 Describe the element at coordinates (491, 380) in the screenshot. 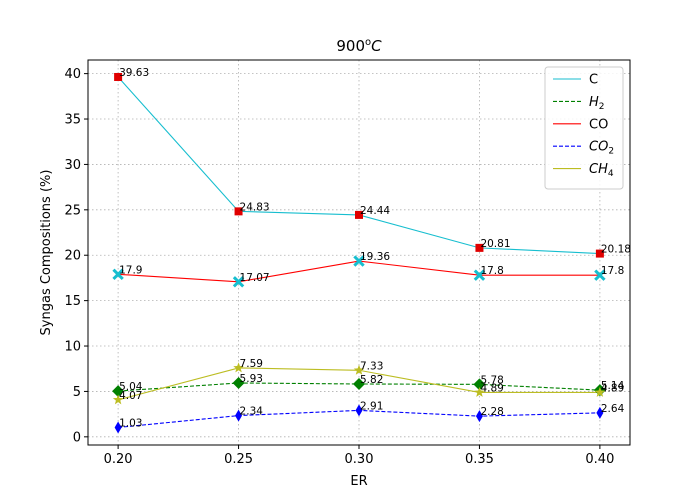

I see `data-label-h2: 5.78` at that location.